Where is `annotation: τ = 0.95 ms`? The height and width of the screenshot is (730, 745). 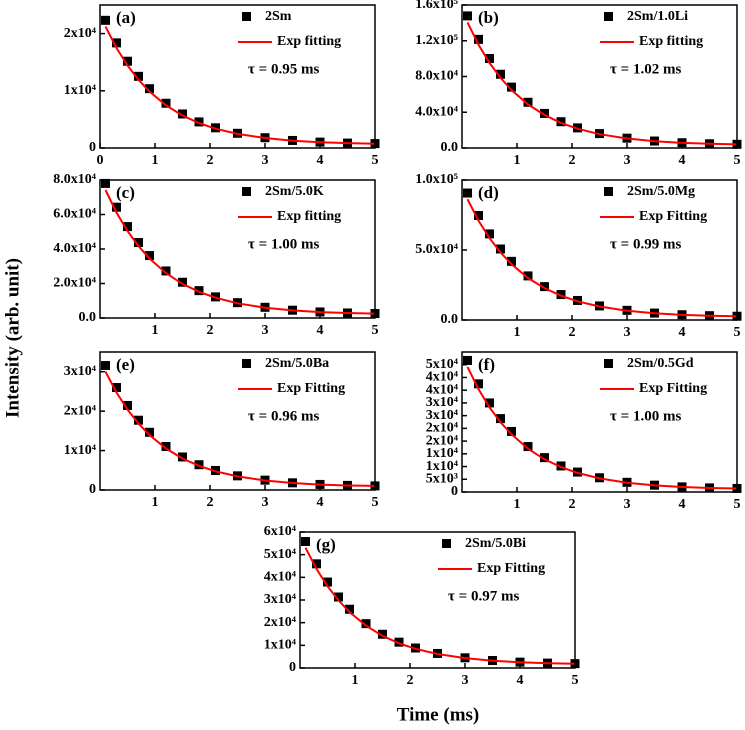 annotation: τ = 0.95 ms is located at coordinates (283, 69).